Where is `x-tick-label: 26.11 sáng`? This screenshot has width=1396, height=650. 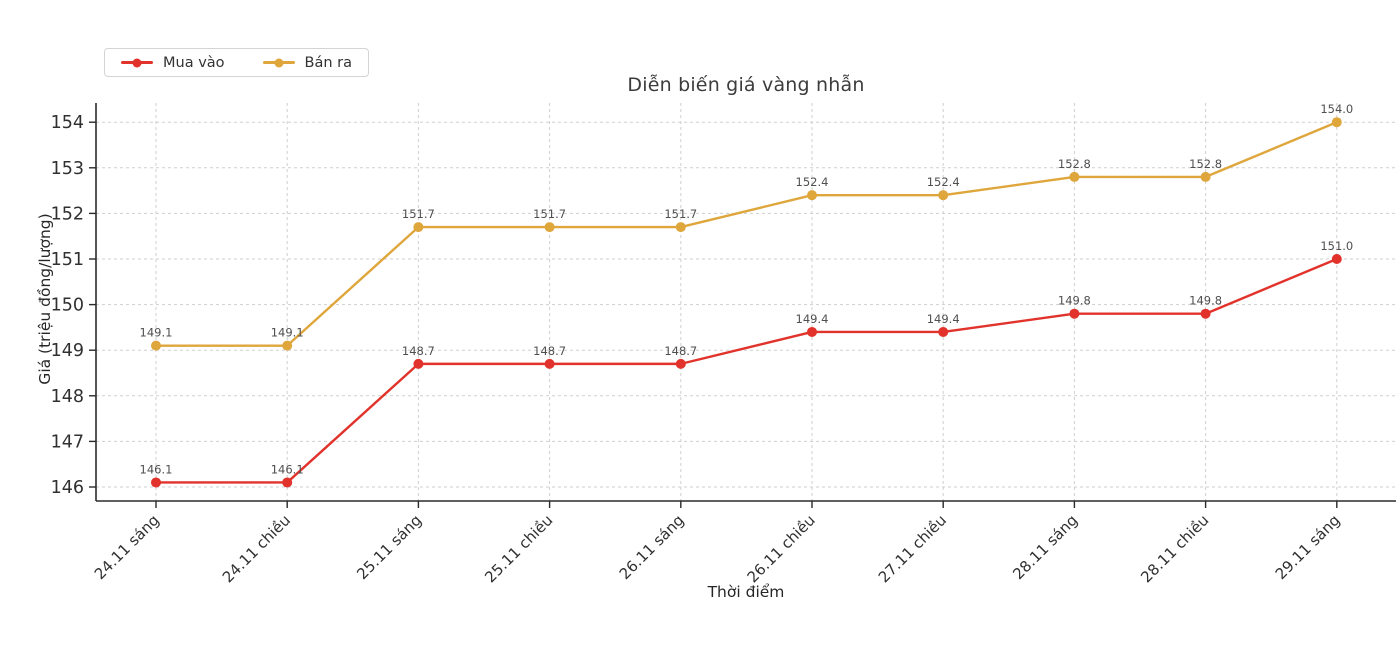 x-tick-label: 26.11 sáng is located at coordinates (652, 547).